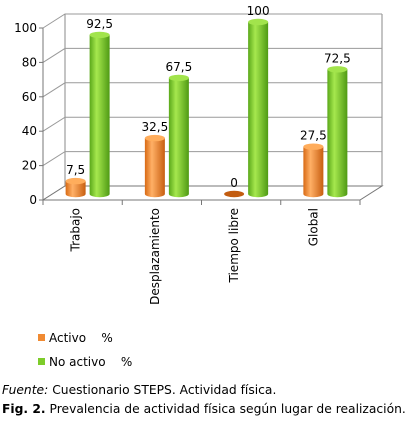  What do you see at coordinates (41, 337) in the screenshot?
I see `legend-swatch-activo` at bounding box center [41, 337].